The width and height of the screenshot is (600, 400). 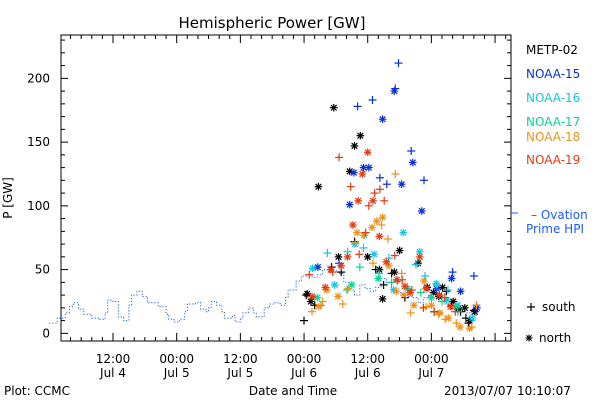 What do you see at coordinates (555, 229) in the screenshot?
I see `ovation-legend-line2: Prime HPI` at bounding box center [555, 229].